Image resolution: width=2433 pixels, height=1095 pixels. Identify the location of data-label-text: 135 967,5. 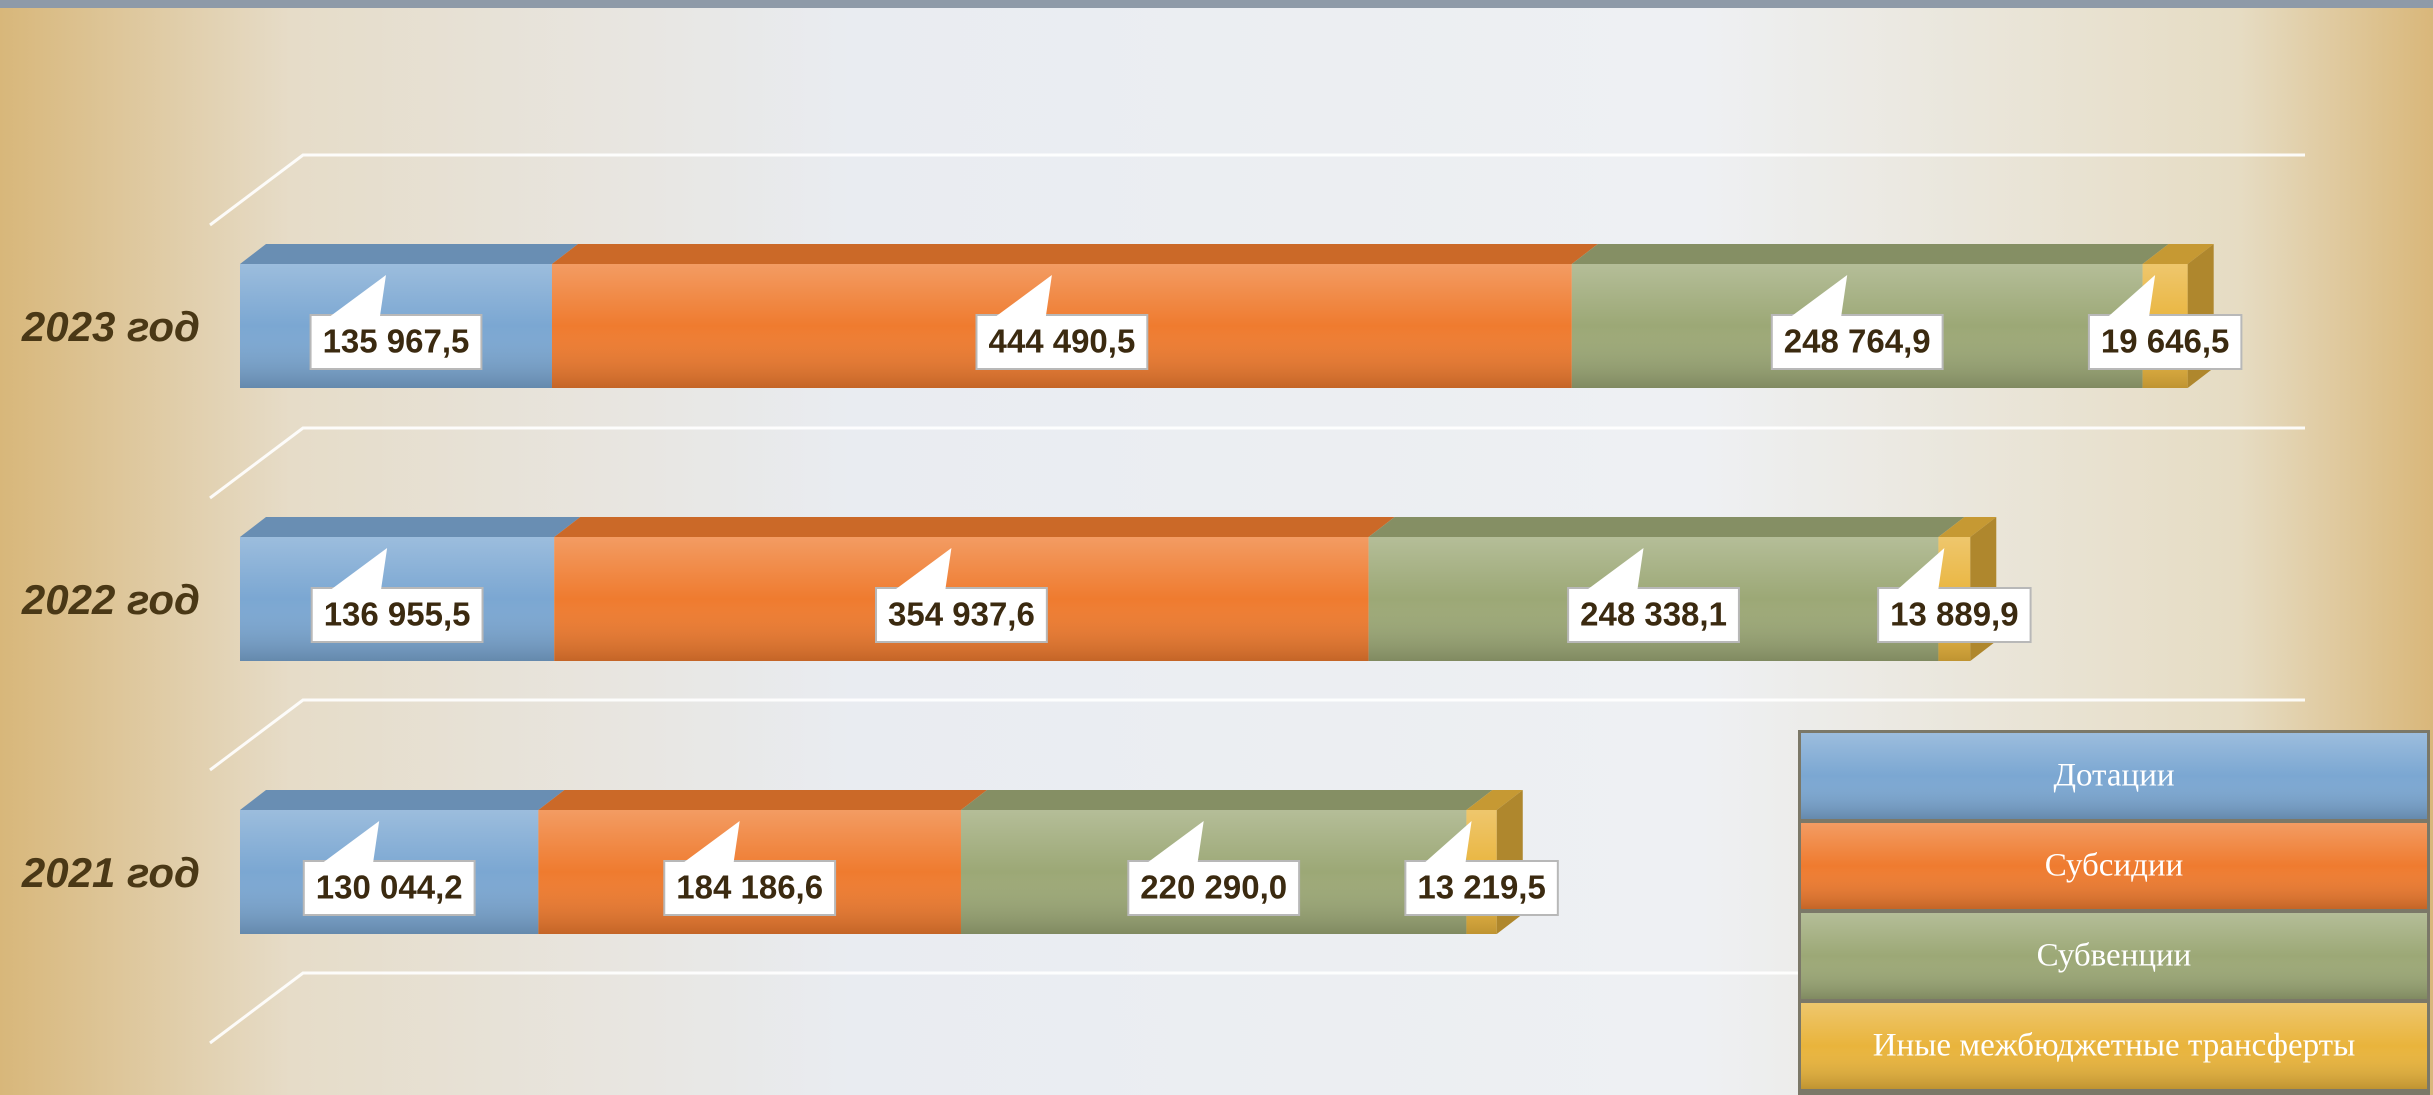
(396, 341).